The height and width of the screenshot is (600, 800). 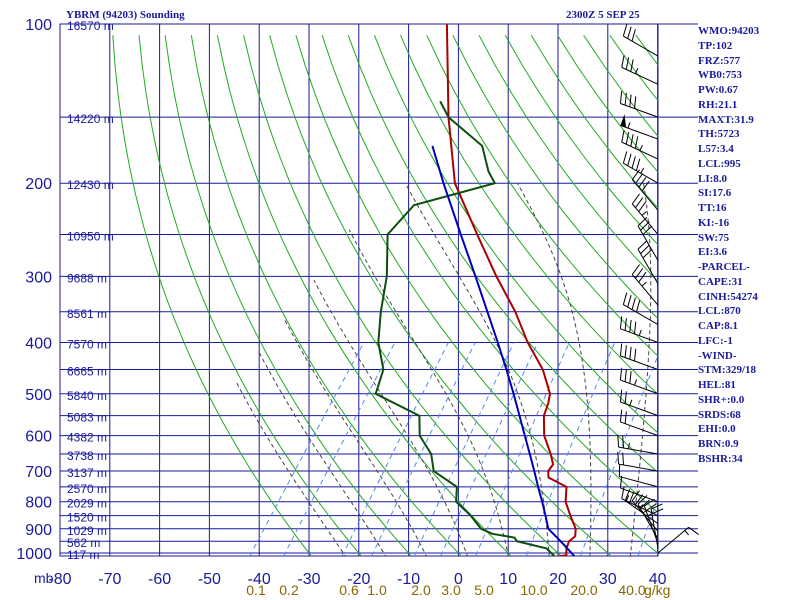 I want to click on index-item: WMO:94203, so click(x=729, y=31).